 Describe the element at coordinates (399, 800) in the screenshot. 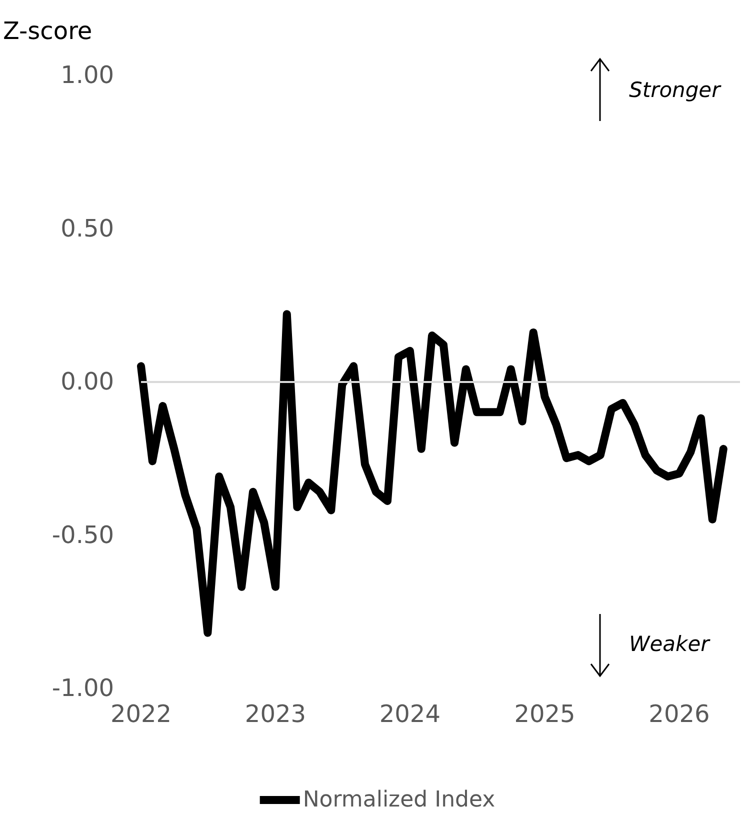

I see `legend-label: Normalized Index` at that location.